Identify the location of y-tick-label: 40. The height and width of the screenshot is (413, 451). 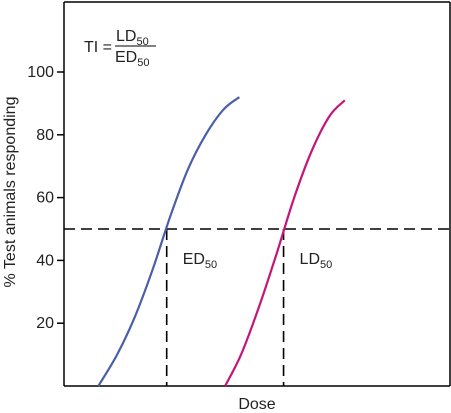
(45, 260).